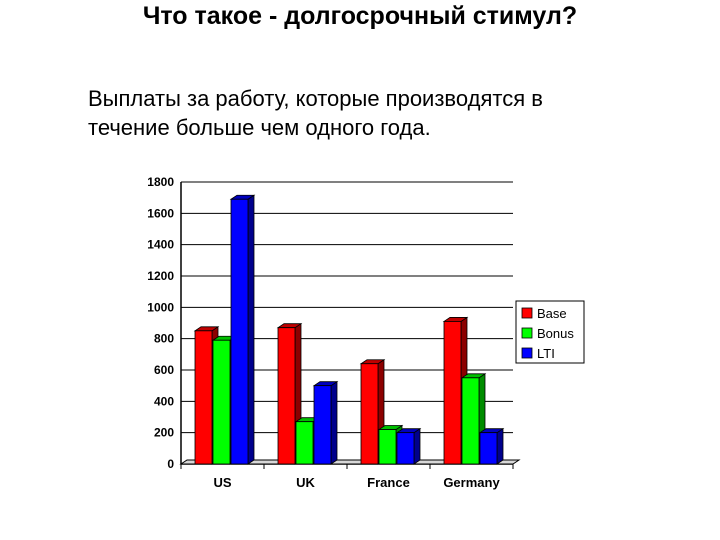 The height and width of the screenshot is (540, 720). What do you see at coordinates (305, 482) in the screenshot?
I see `x-category-label: UK` at bounding box center [305, 482].